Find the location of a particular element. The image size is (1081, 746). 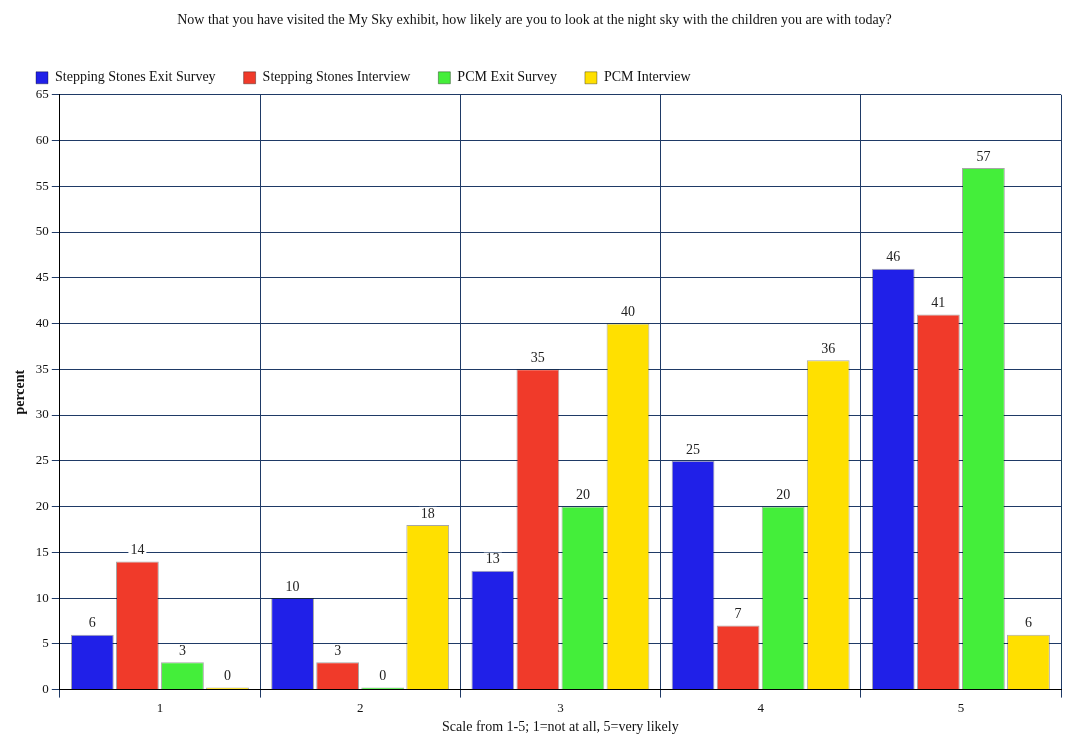

y-tick-label: 20 is located at coordinates (42, 506).